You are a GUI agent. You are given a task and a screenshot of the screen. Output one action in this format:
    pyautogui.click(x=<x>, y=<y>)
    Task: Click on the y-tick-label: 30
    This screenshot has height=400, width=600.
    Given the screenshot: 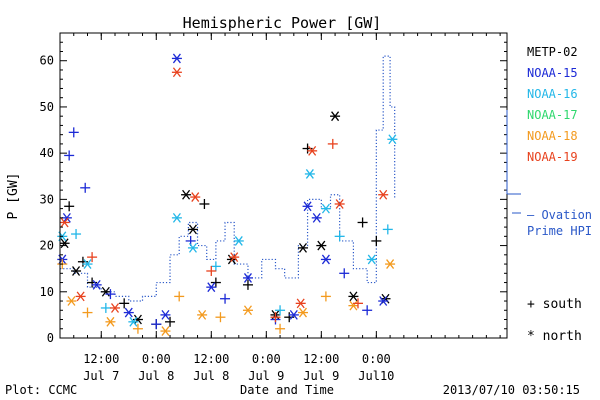 What is the action you would take?
    pyautogui.click(x=47, y=199)
    